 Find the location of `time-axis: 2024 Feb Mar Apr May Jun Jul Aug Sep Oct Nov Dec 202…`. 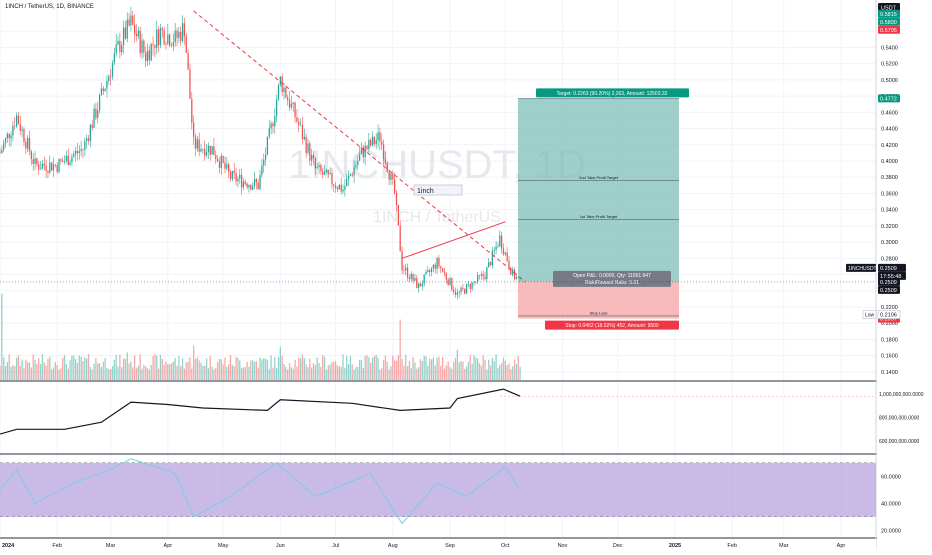

time-axis: 2024 Feb Mar Apr May Jun Jul Aug Sep Oct Nov Dec 202… is located at coordinates (438, 544).